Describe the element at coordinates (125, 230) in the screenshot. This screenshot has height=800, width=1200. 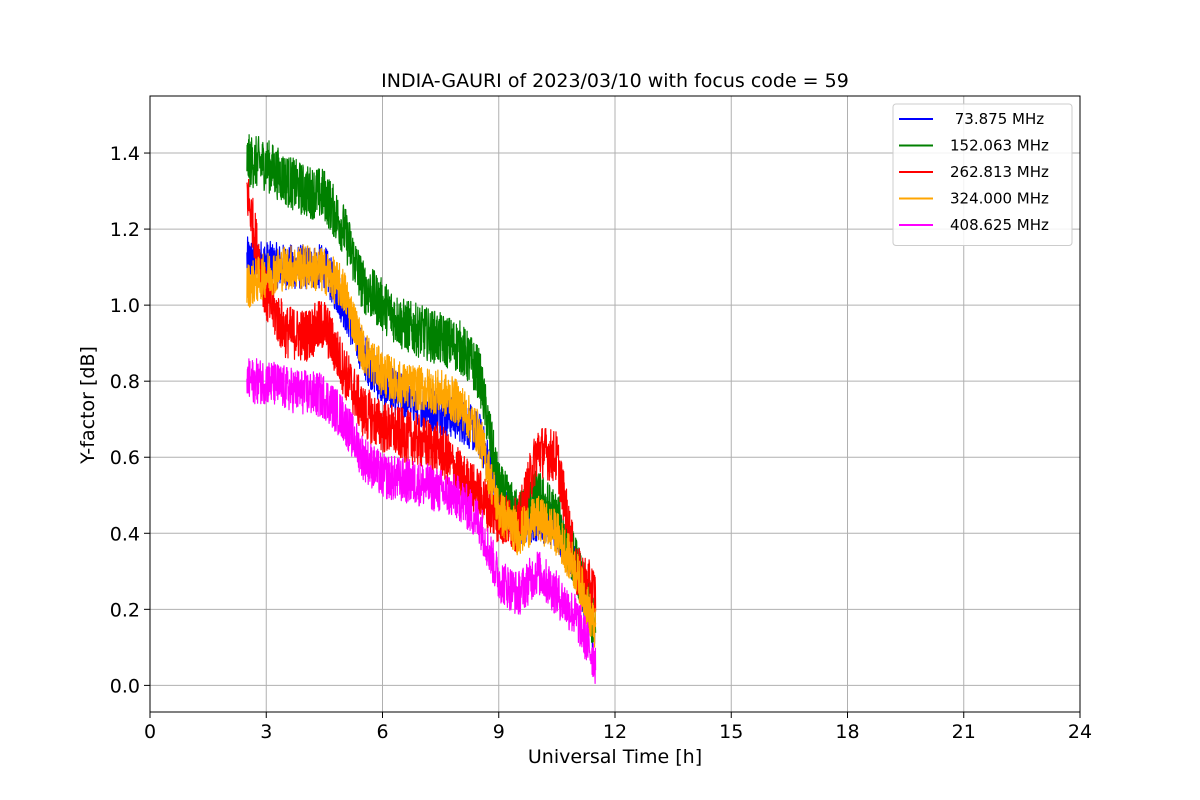
I see `y-tick-label: 1.2` at that location.